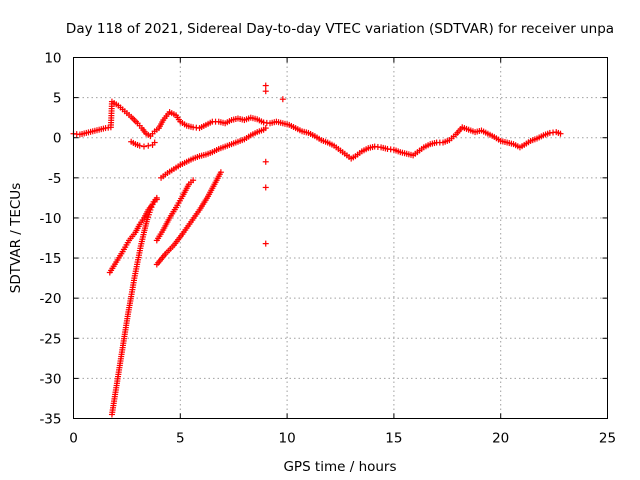 The height and width of the screenshot is (480, 640). I want to click on x-tick-label: 20, so click(500, 439).